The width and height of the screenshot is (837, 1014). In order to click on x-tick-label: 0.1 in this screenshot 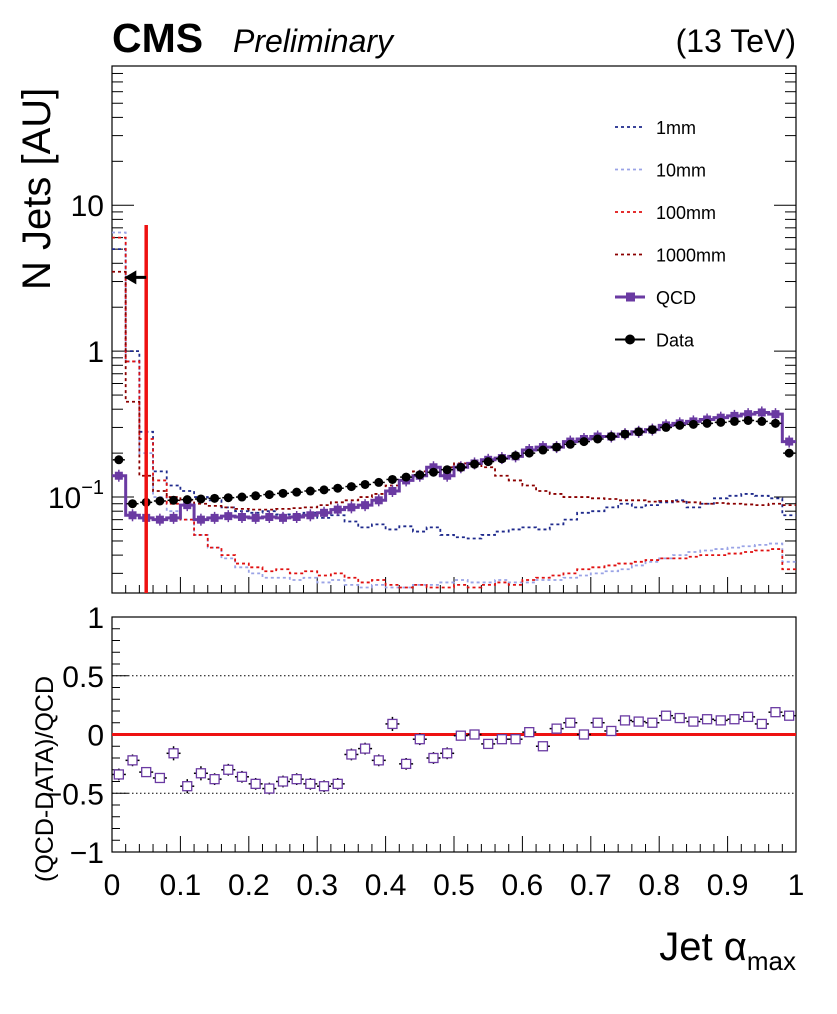, I will do `click(181, 885)`.